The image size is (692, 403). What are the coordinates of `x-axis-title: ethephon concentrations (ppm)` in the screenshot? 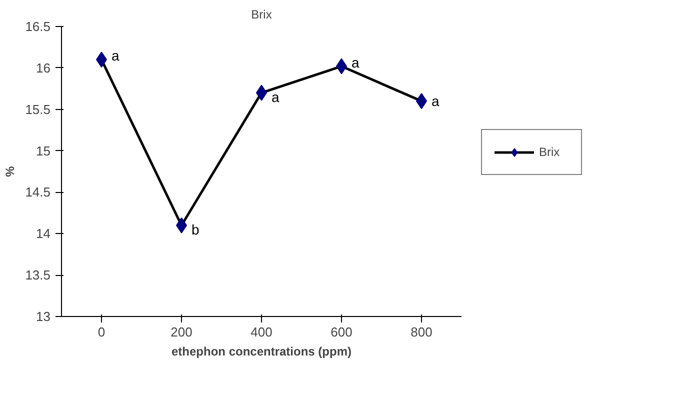 It's located at (262, 351).